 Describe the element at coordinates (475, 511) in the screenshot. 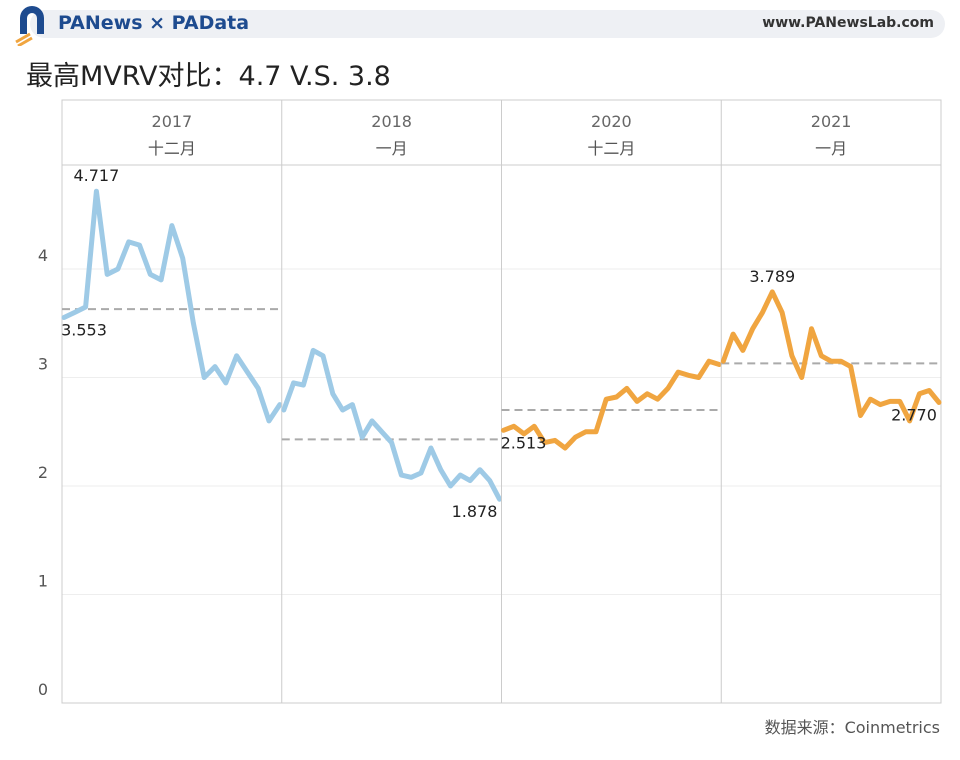

I see `data-label: 1.878` at that location.